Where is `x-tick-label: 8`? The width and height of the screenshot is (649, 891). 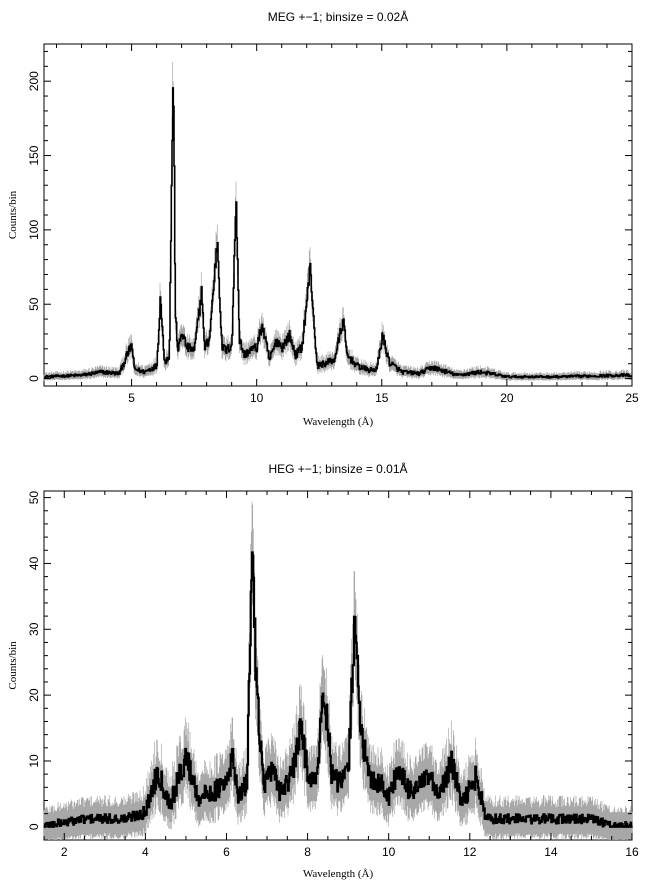
x-tick-label: 8 is located at coordinates (307, 852).